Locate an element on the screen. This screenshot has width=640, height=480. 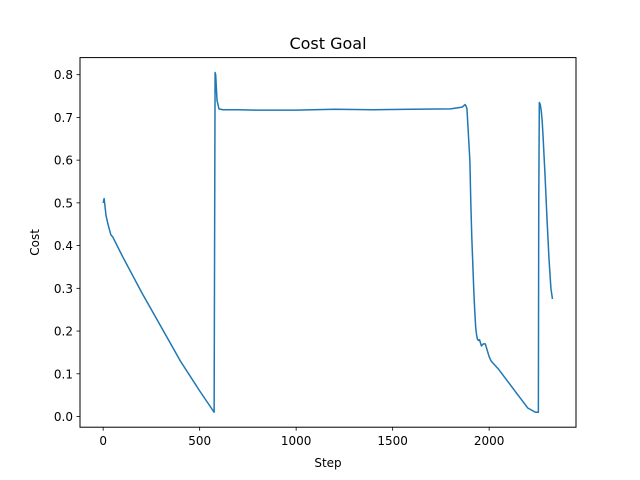
y-axis-title: Cost is located at coordinates (35, 242).